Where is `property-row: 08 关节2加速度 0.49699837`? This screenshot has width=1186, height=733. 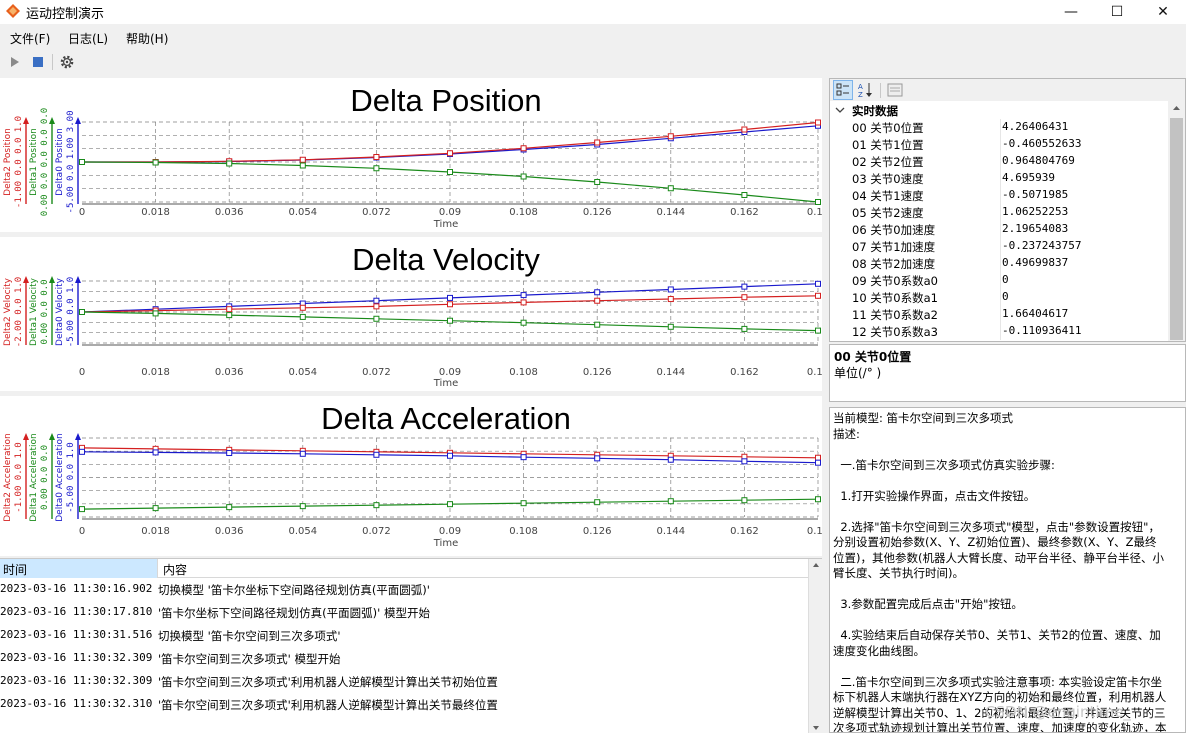 property-row: 08 关节2加速度 0.49699837 is located at coordinates (999, 263).